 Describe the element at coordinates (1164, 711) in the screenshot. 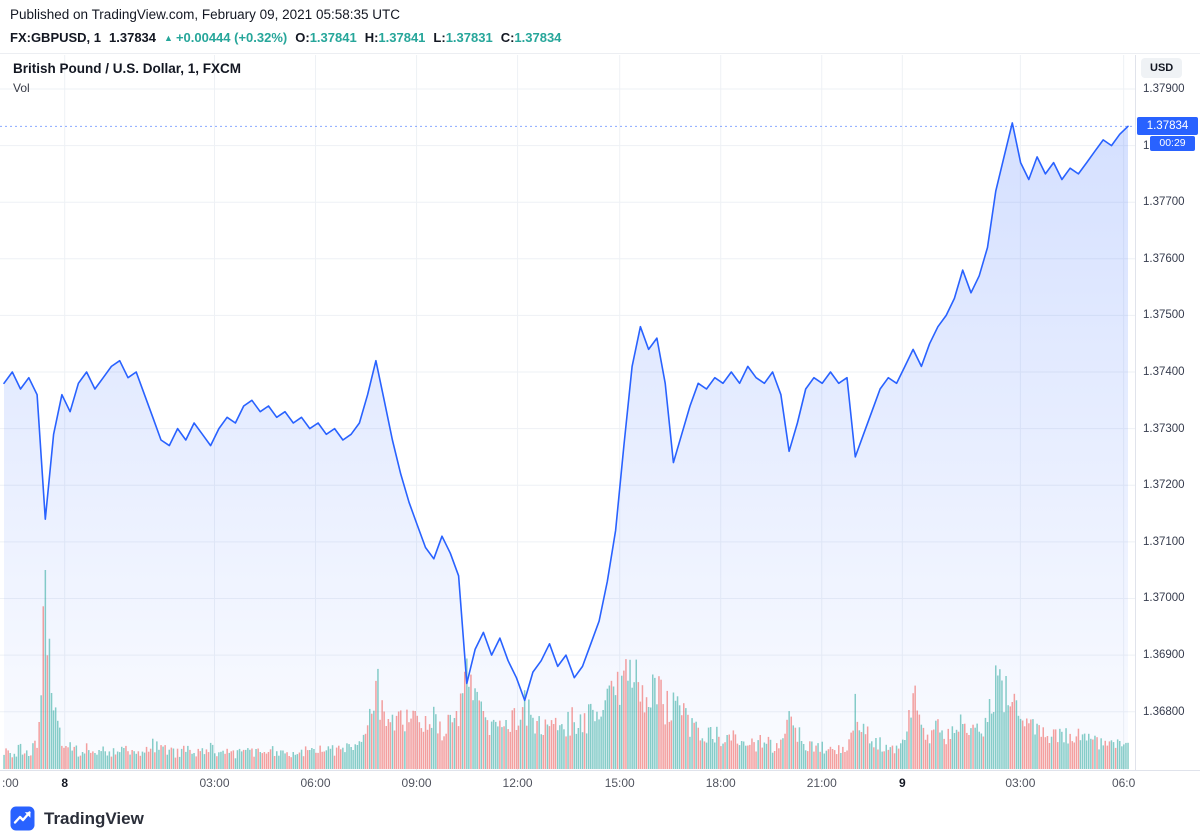

I see `price-axis-label: 1.36800` at that location.